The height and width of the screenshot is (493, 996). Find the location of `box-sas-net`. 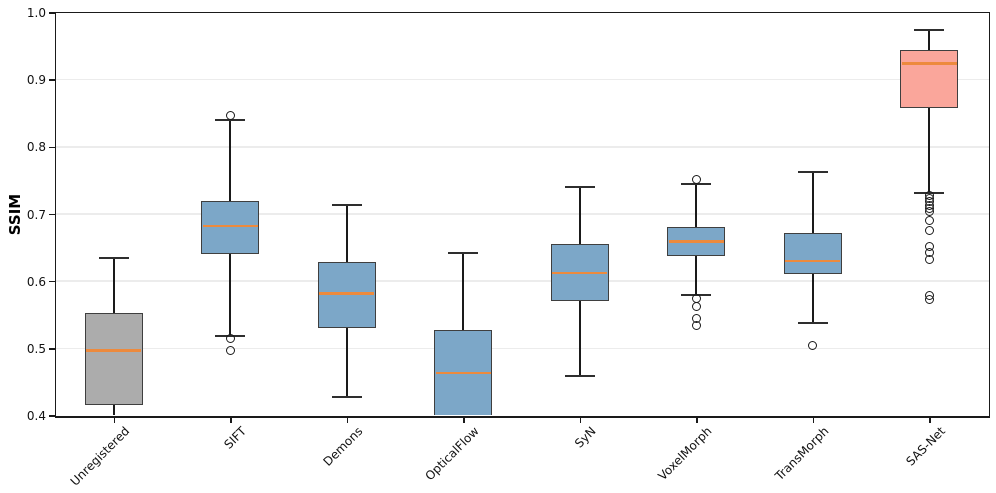

box-sas-net is located at coordinates (929, 79).